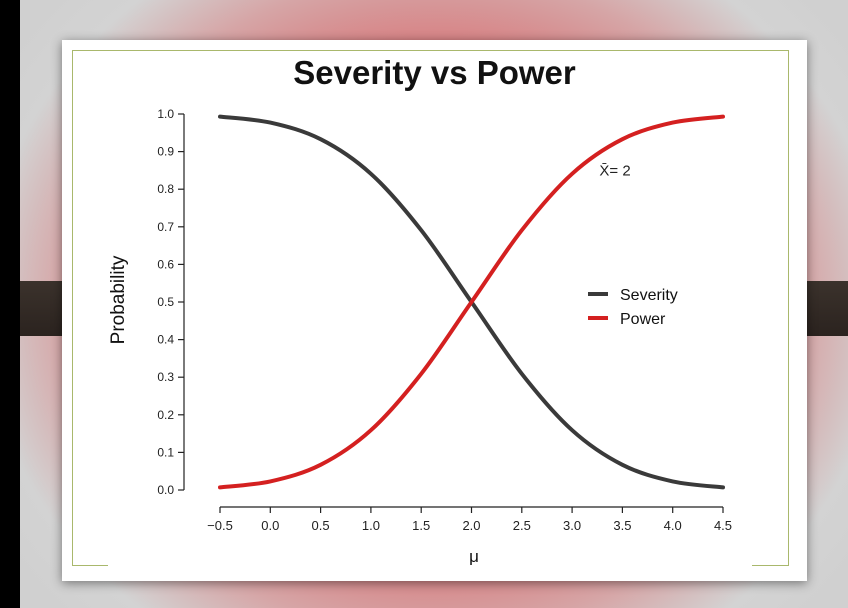  What do you see at coordinates (165, 152) in the screenshot?
I see `y-tick-label: 0.9` at bounding box center [165, 152].